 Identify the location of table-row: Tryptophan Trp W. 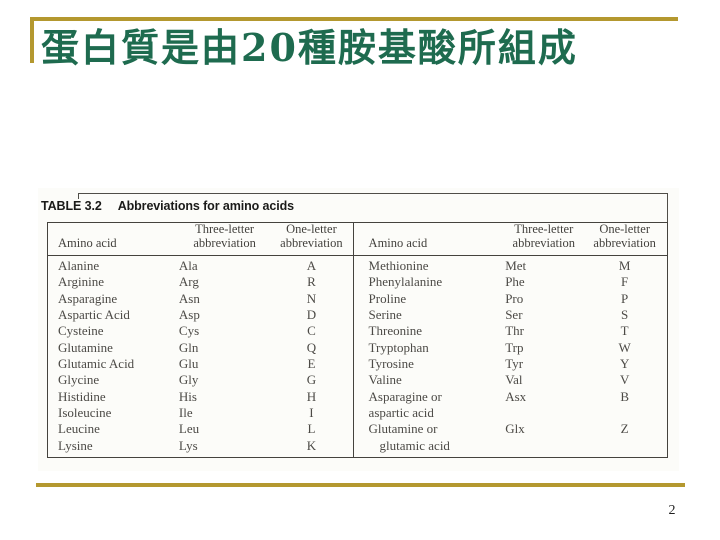
(510, 348).